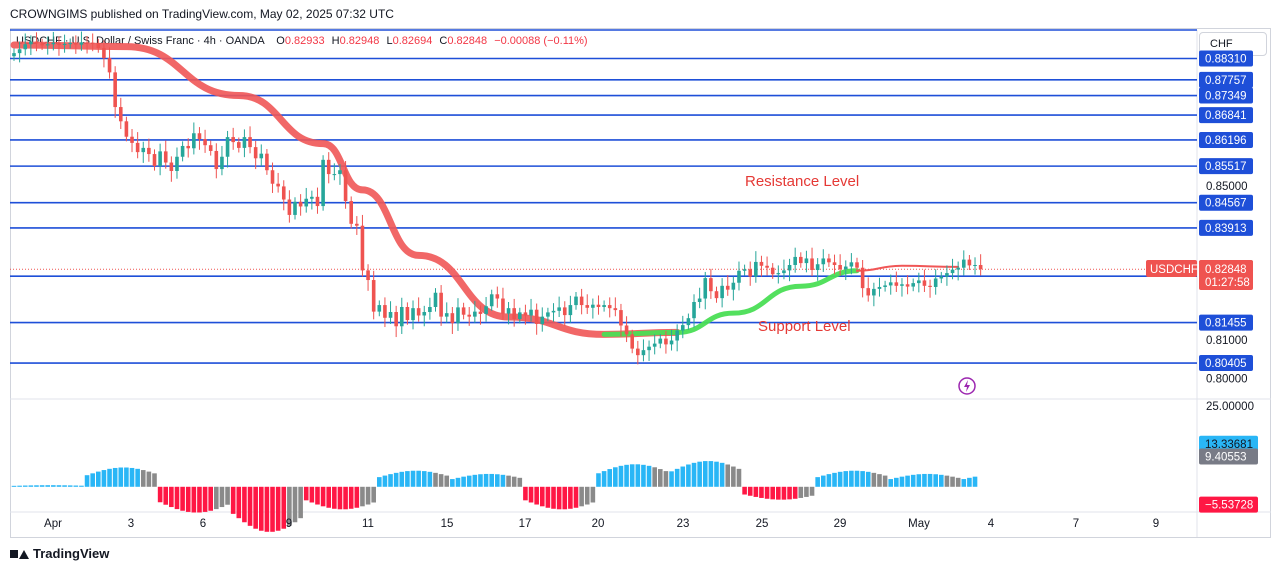 The width and height of the screenshot is (1281, 573). What do you see at coordinates (53, 524) in the screenshot?
I see `time-tick-label: Apr` at bounding box center [53, 524].